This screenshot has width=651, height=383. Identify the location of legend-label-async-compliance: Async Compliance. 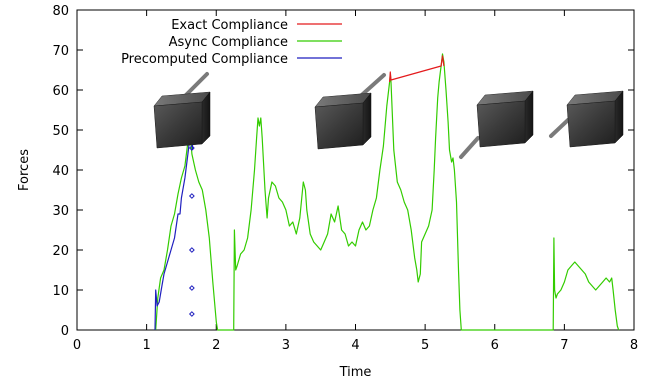
(228, 42).